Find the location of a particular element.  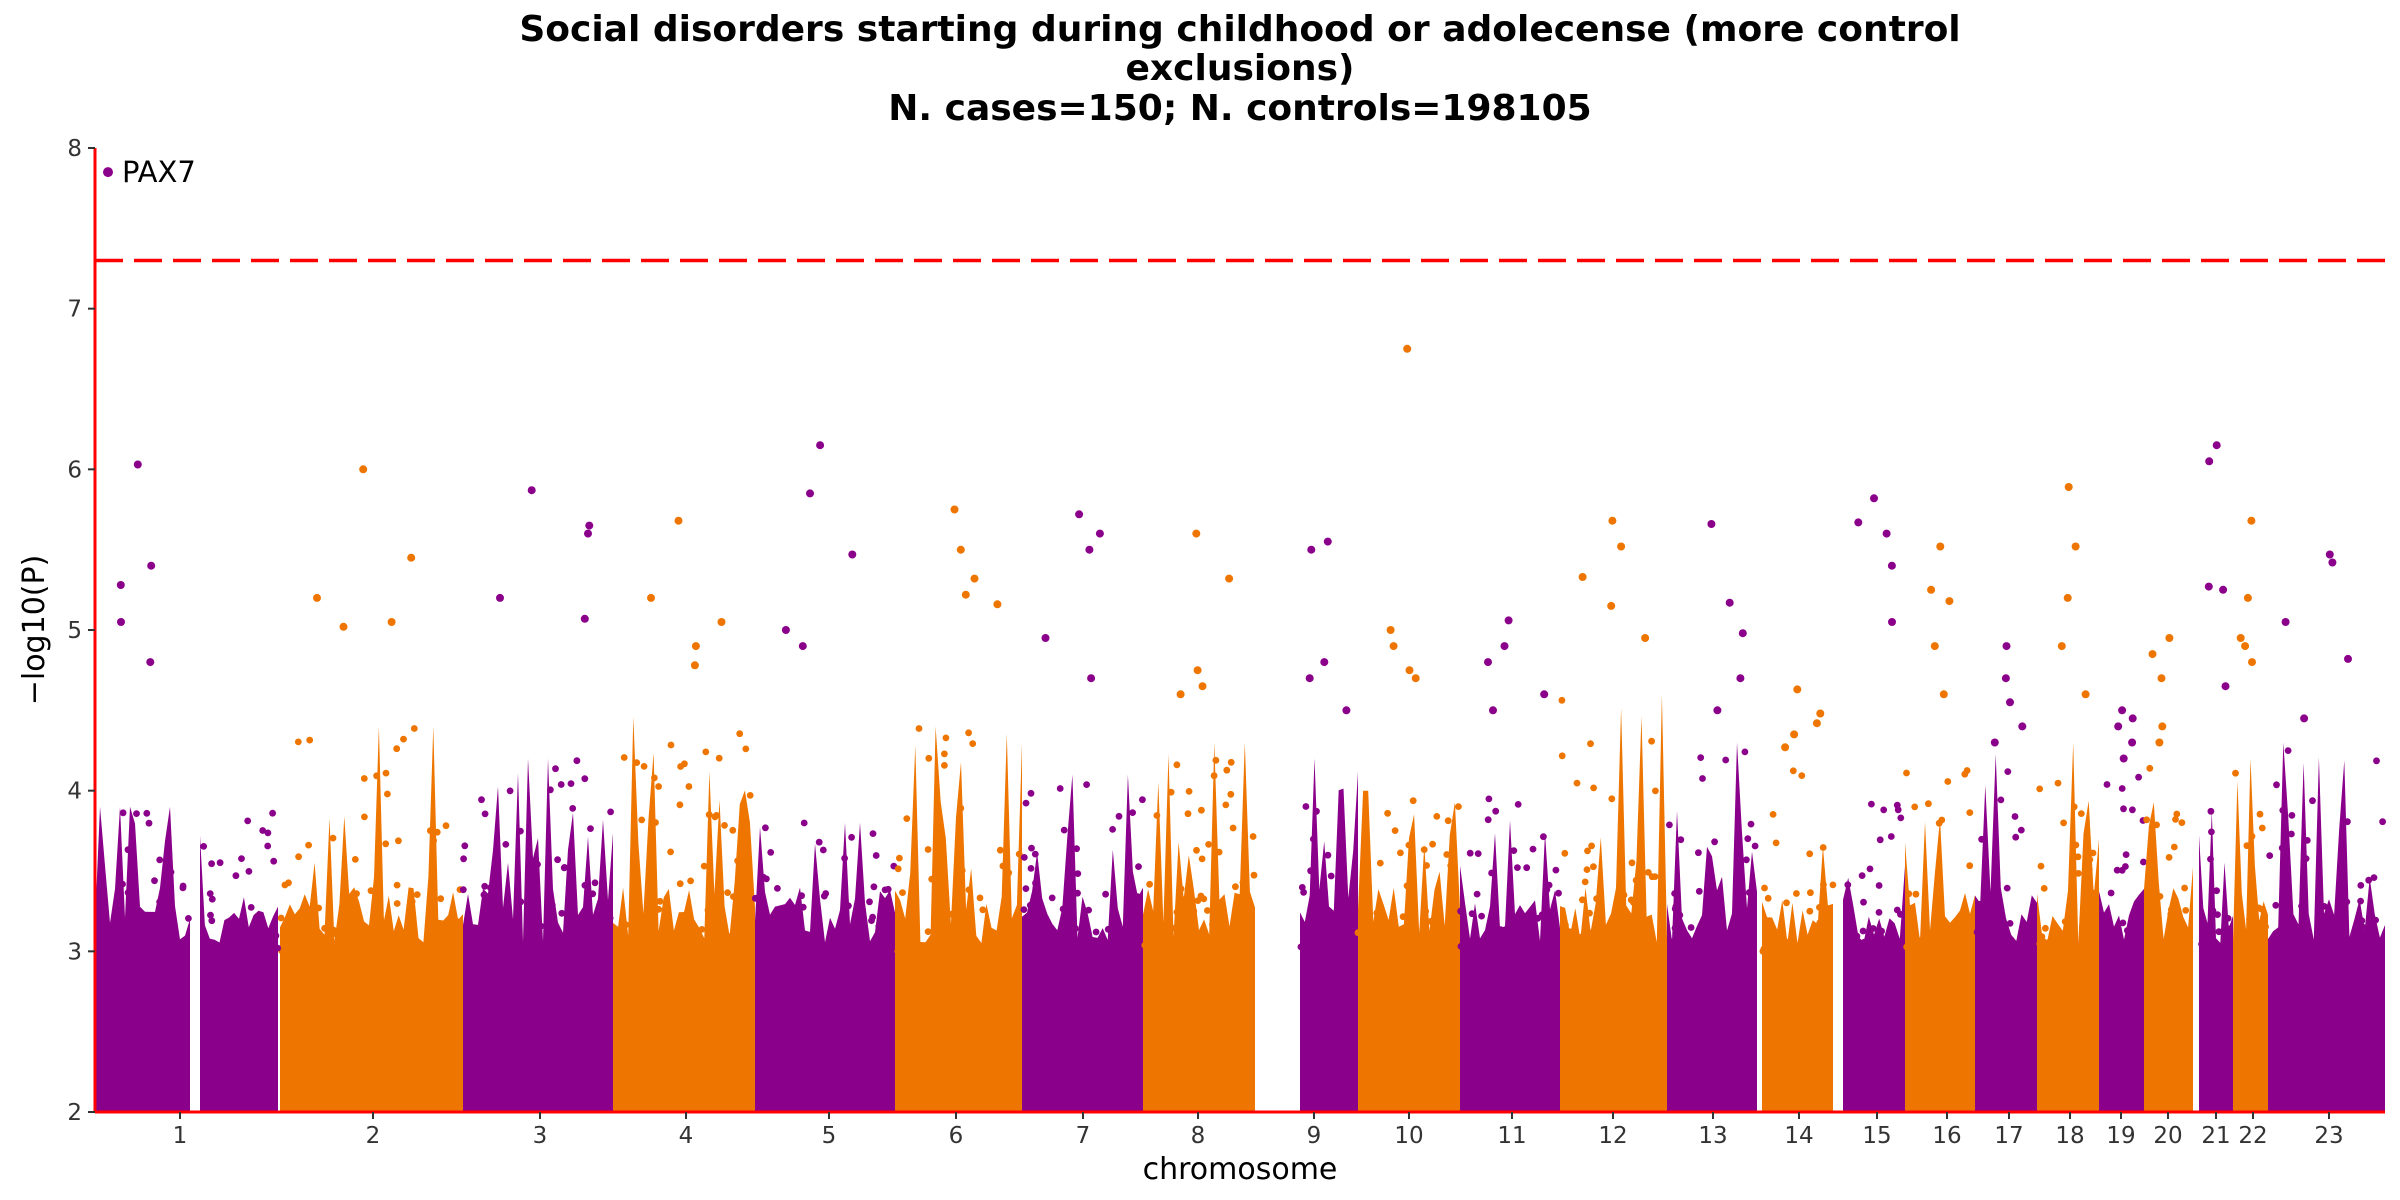

x-tick-label: 17 is located at coordinates (2008, 1136).